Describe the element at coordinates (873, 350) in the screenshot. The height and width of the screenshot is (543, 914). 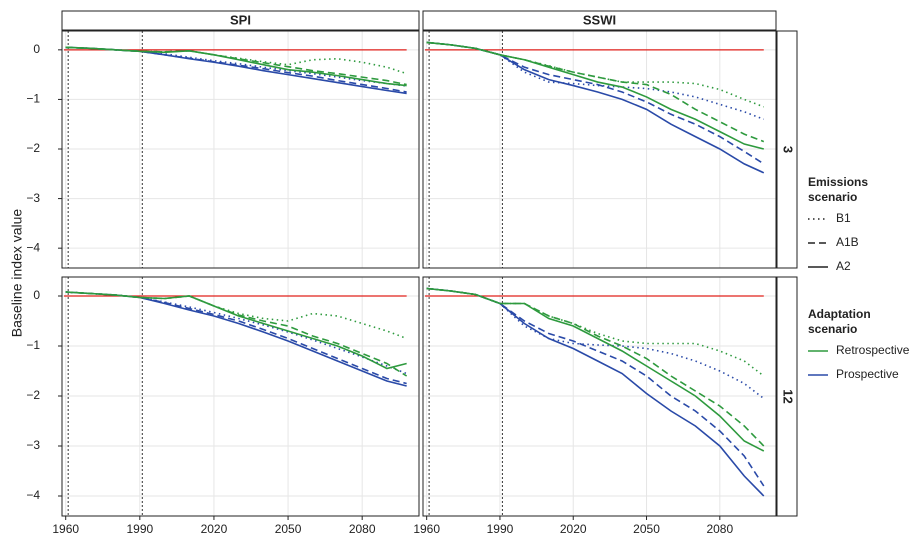
I see `legend-label: Retrospective` at that location.